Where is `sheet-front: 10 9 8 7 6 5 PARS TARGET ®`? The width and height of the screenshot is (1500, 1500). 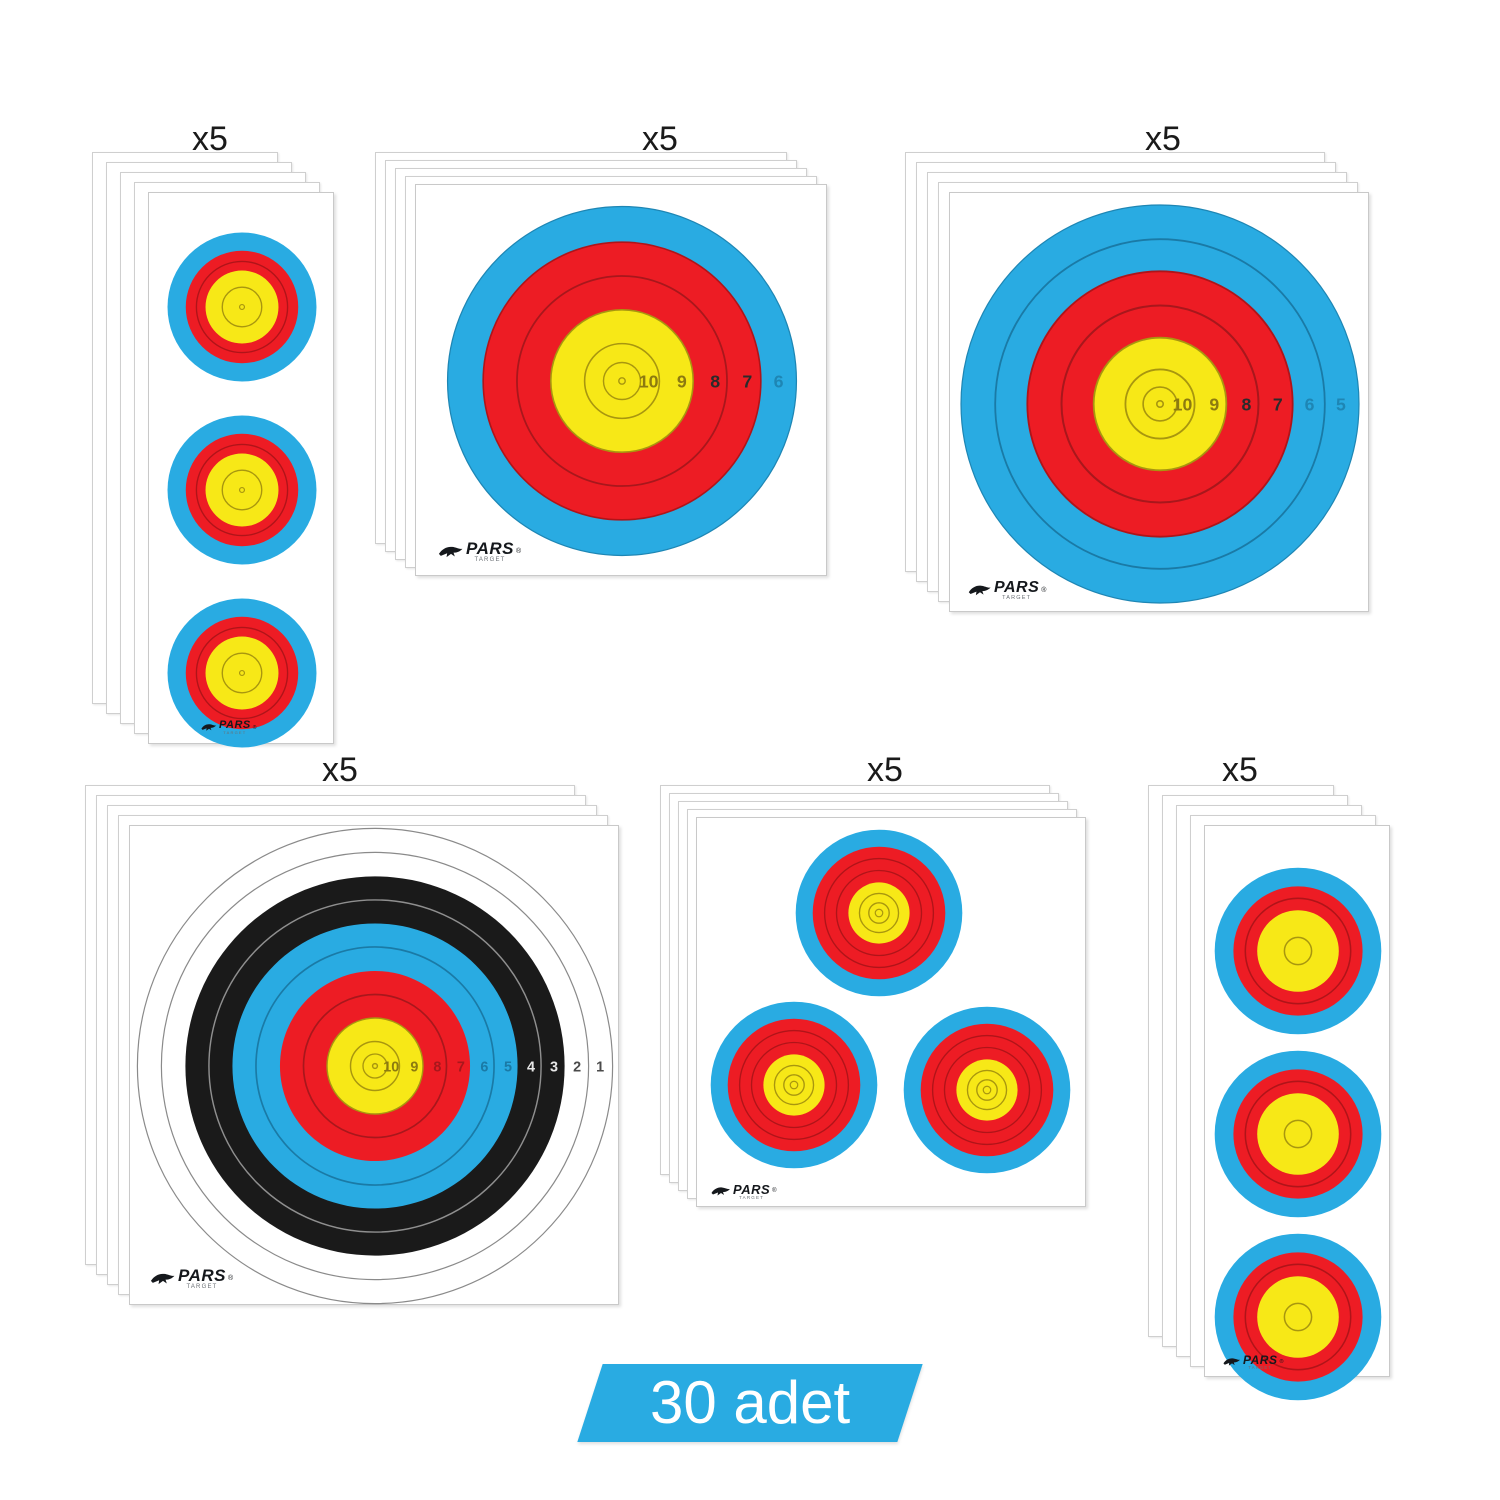 sheet-front: 10 9 8 7 6 5 PARS TARGET ® is located at coordinates (1159, 402).